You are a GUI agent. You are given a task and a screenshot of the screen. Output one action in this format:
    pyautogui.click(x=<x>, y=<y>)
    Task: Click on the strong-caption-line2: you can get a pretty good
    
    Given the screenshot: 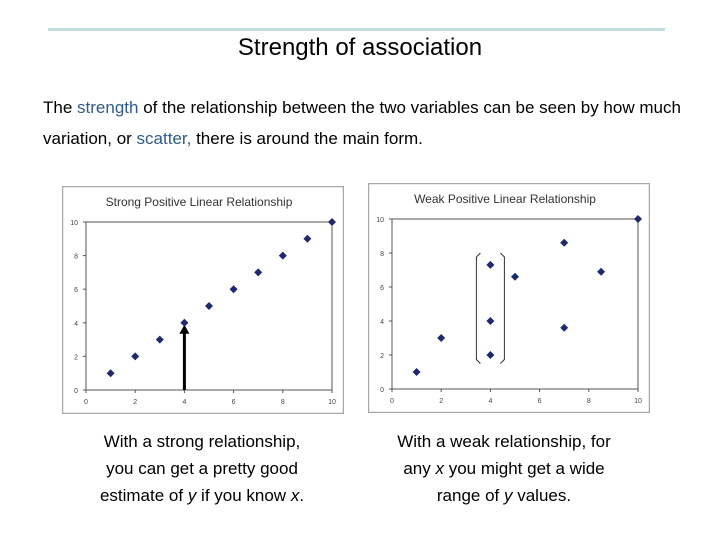 What is the action you would take?
    pyautogui.click(x=202, y=468)
    